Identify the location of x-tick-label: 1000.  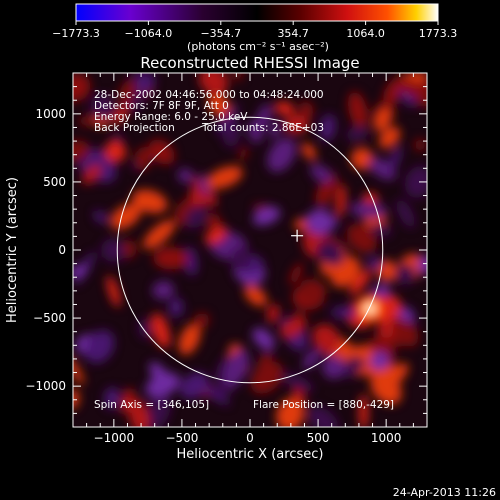
(386, 438).